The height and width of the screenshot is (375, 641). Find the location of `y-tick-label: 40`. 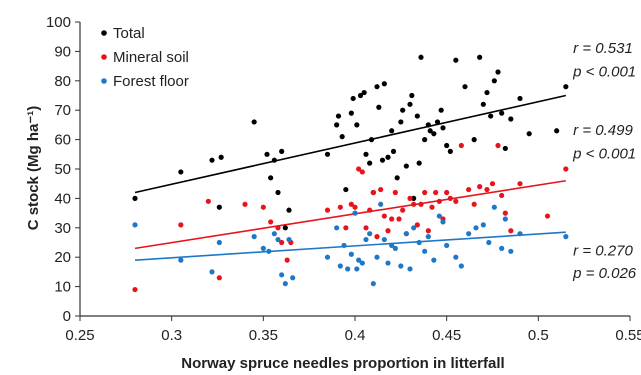

y-tick-label: 40 is located at coordinates (62, 198).